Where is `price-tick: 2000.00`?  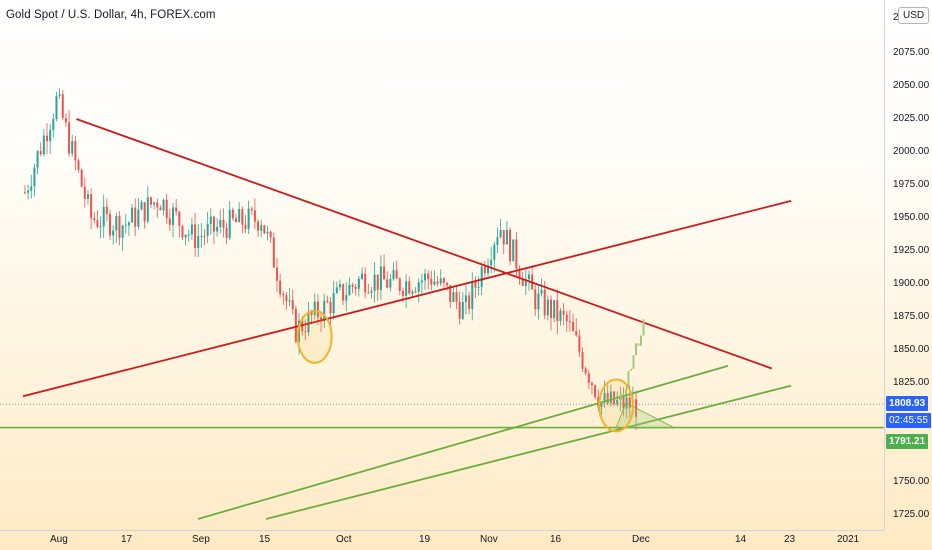 price-tick: 2000.00 is located at coordinates (911, 151).